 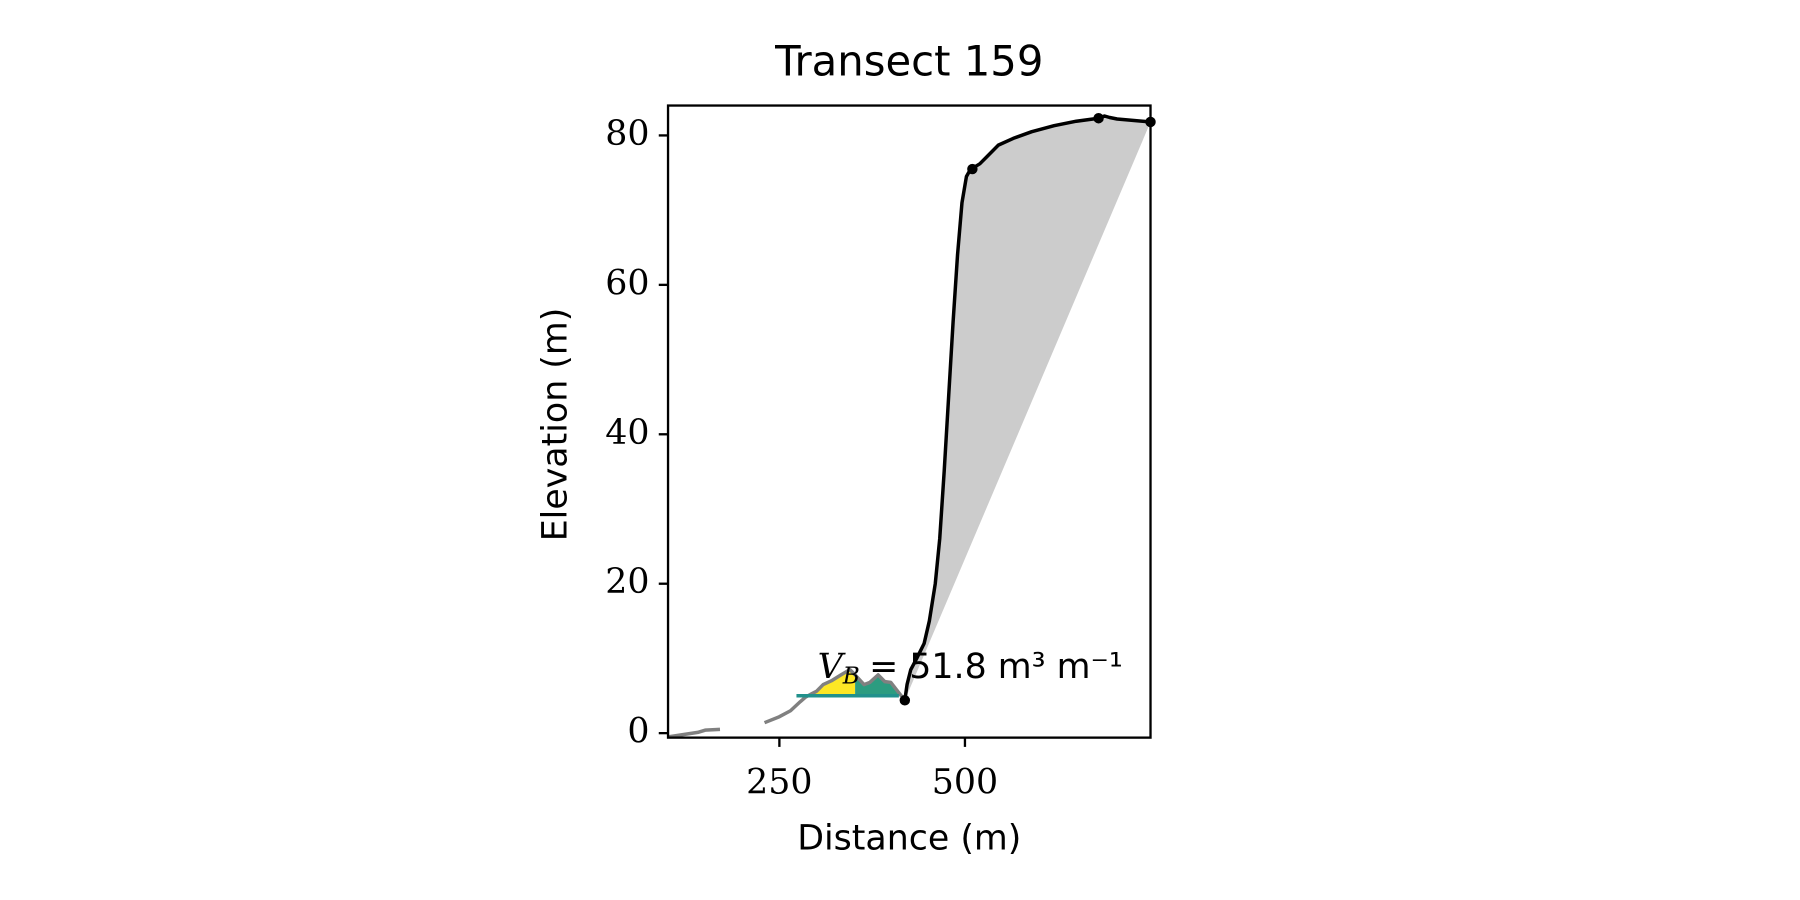 I want to click on y-tick-label: 0, so click(x=638, y=732).